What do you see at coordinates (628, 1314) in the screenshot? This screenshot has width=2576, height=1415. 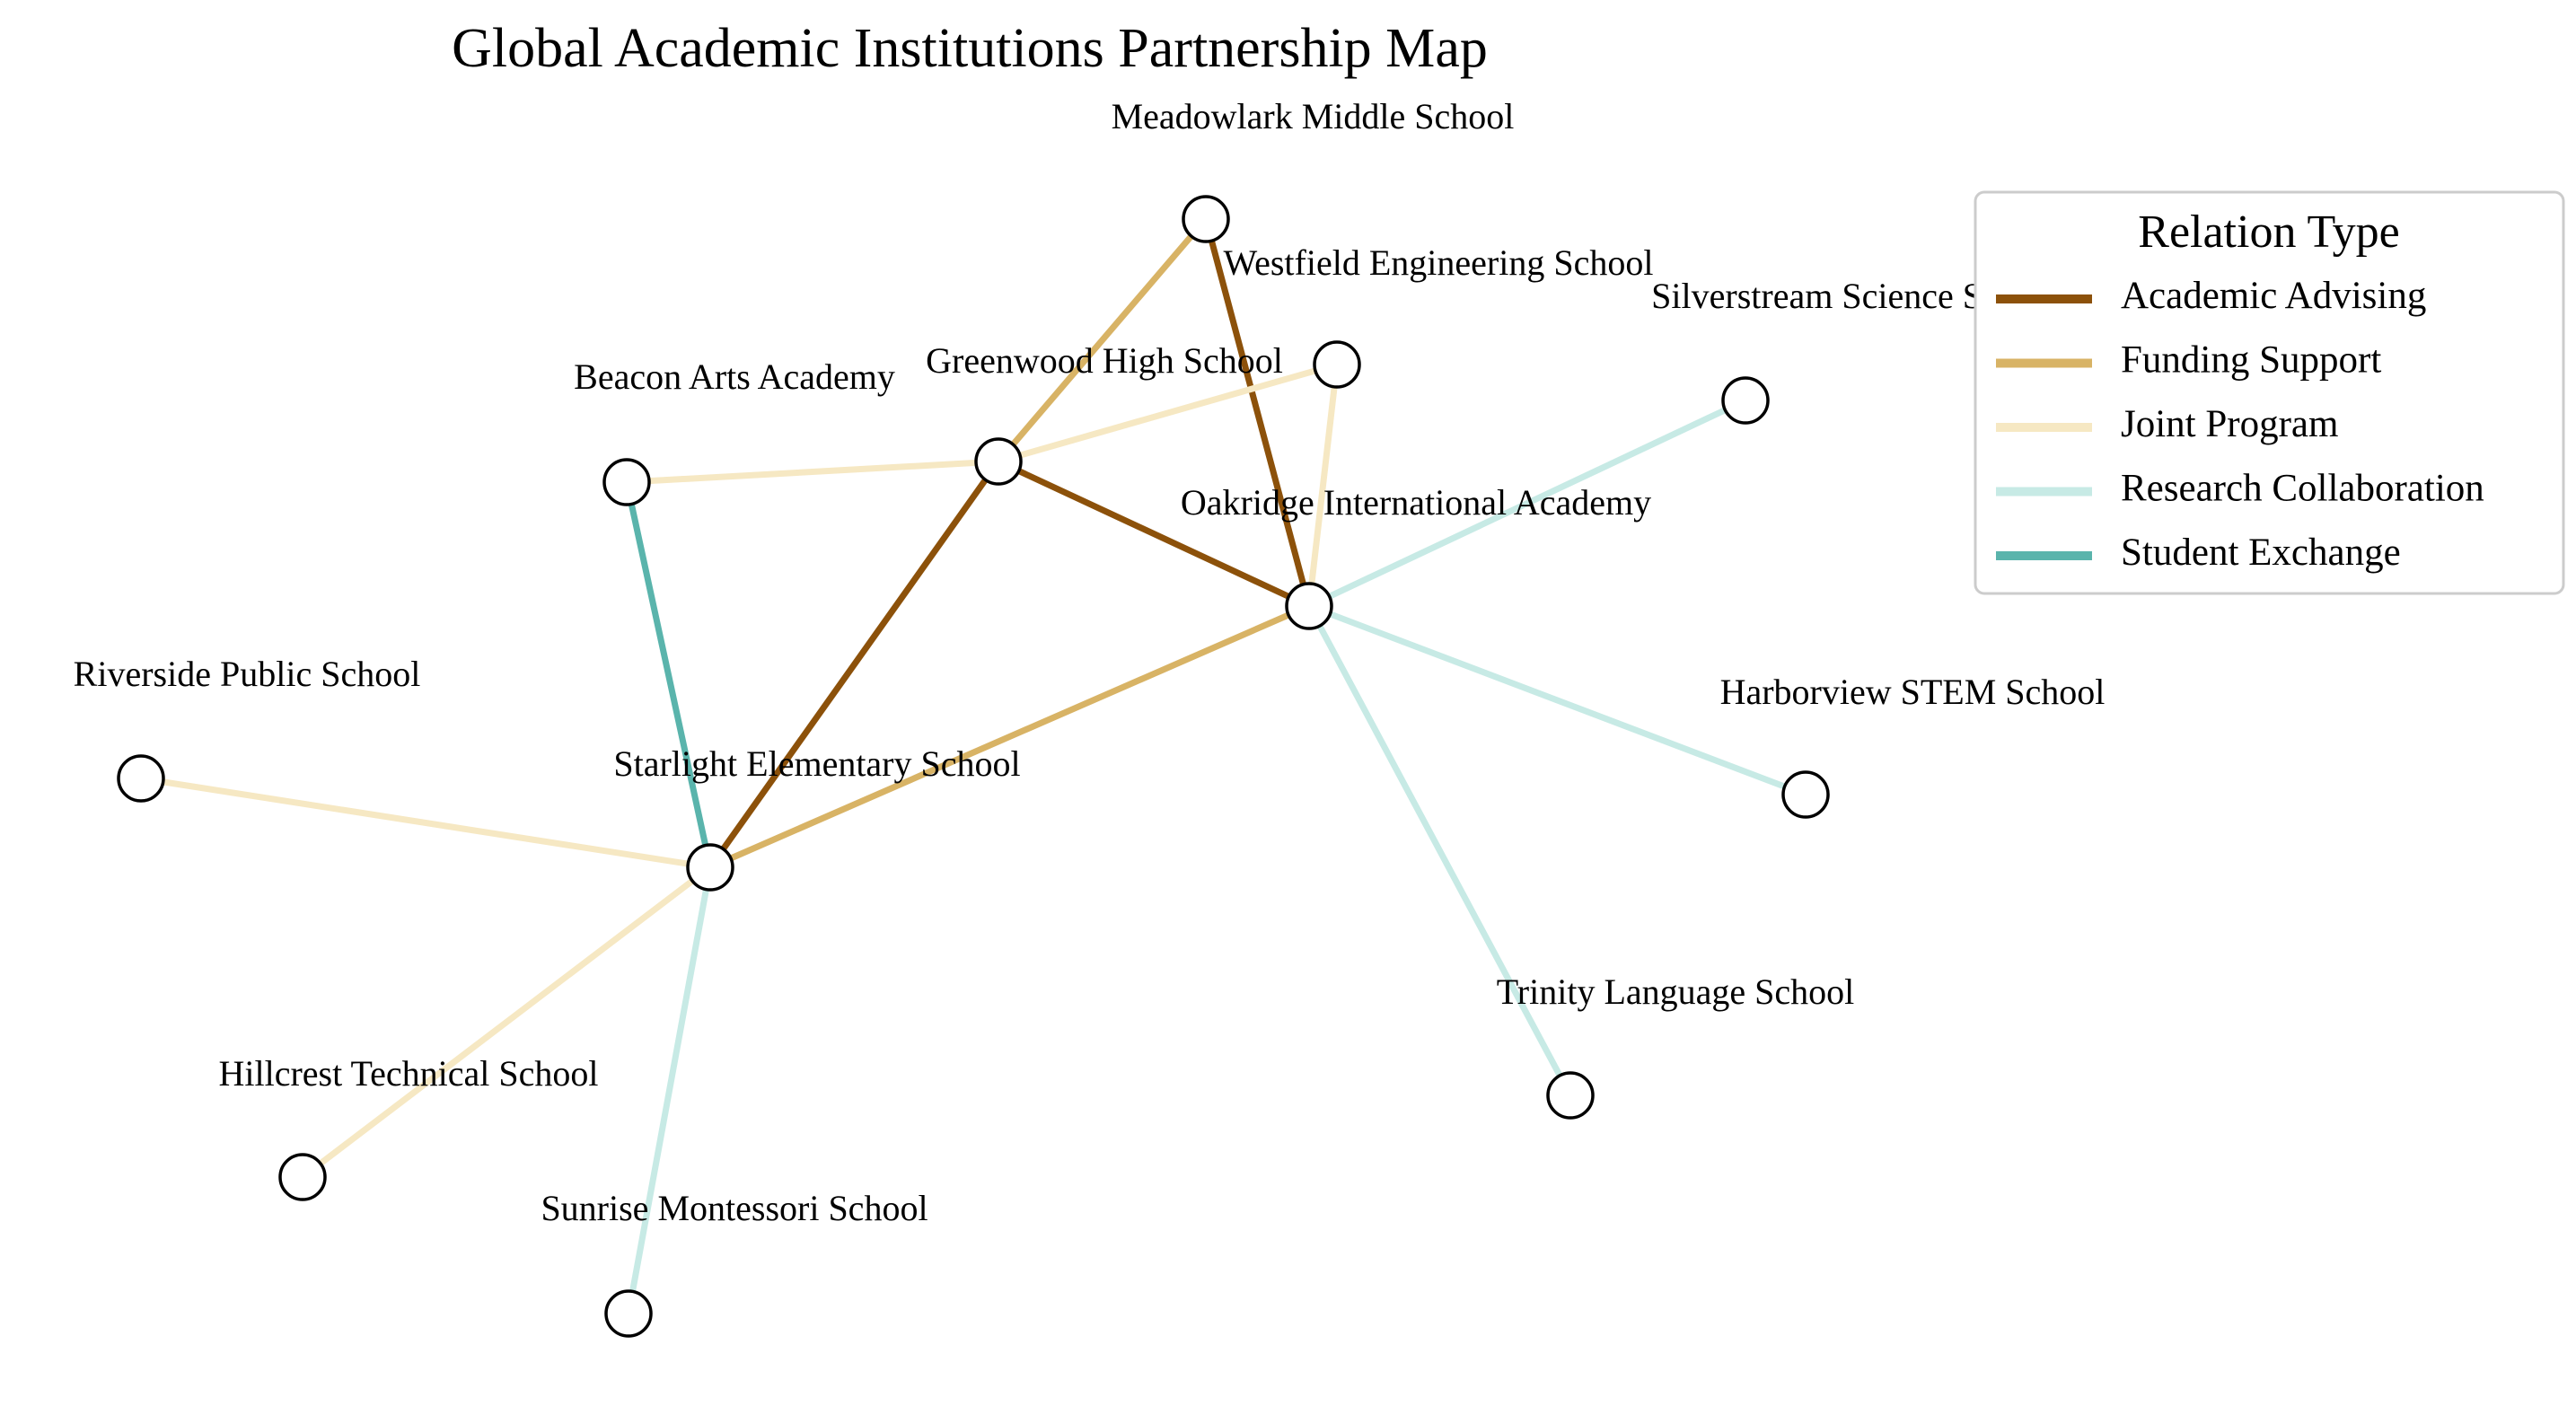 I see `node-sunrise` at bounding box center [628, 1314].